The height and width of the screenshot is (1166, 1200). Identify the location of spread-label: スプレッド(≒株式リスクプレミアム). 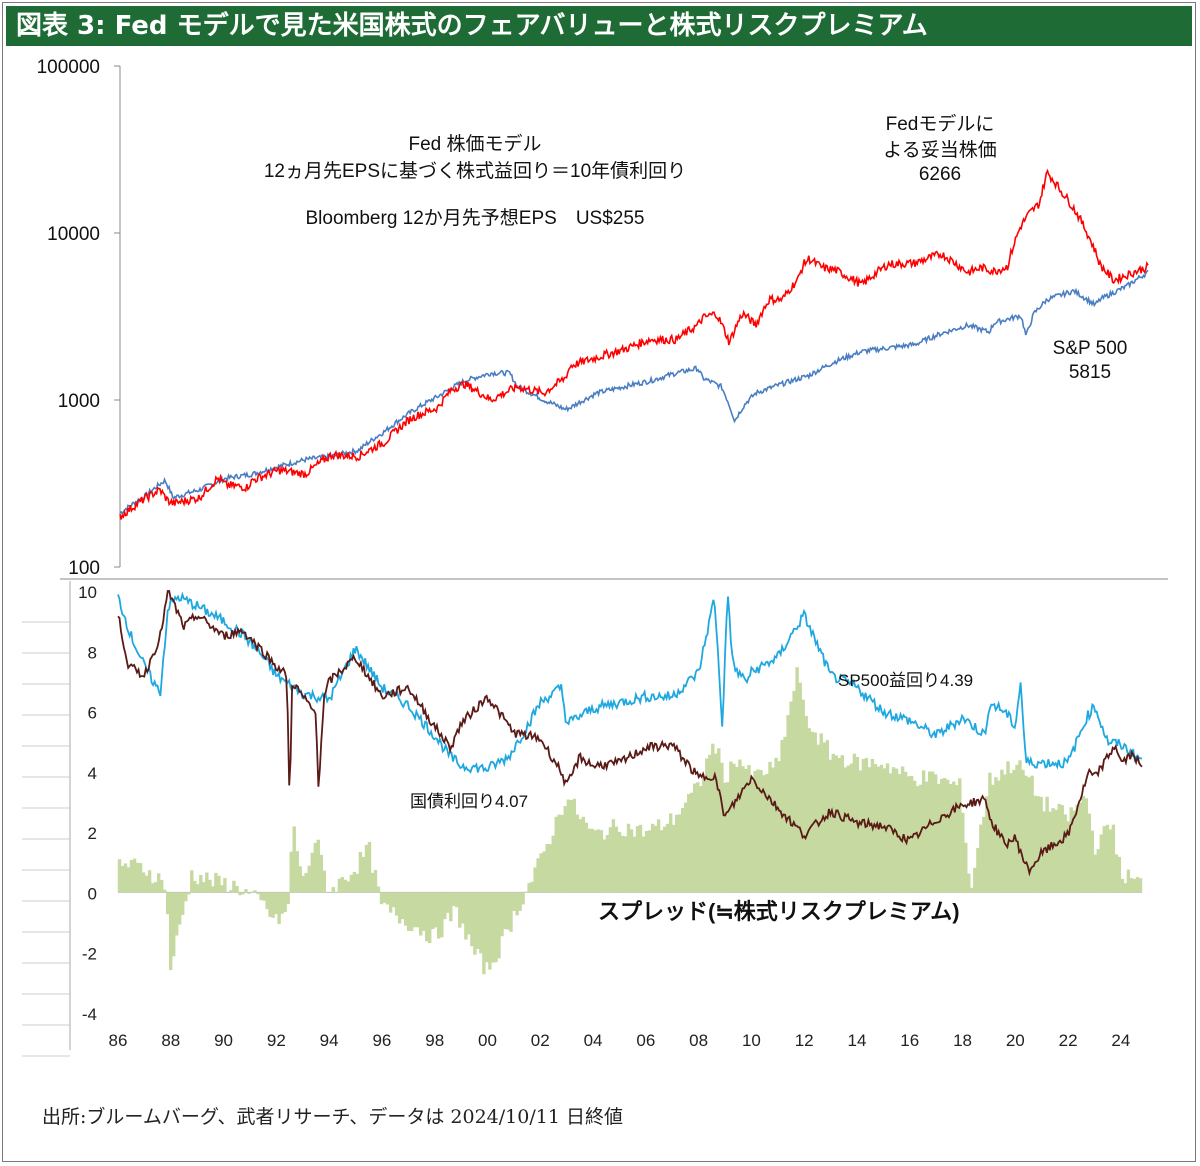
(779, 911).